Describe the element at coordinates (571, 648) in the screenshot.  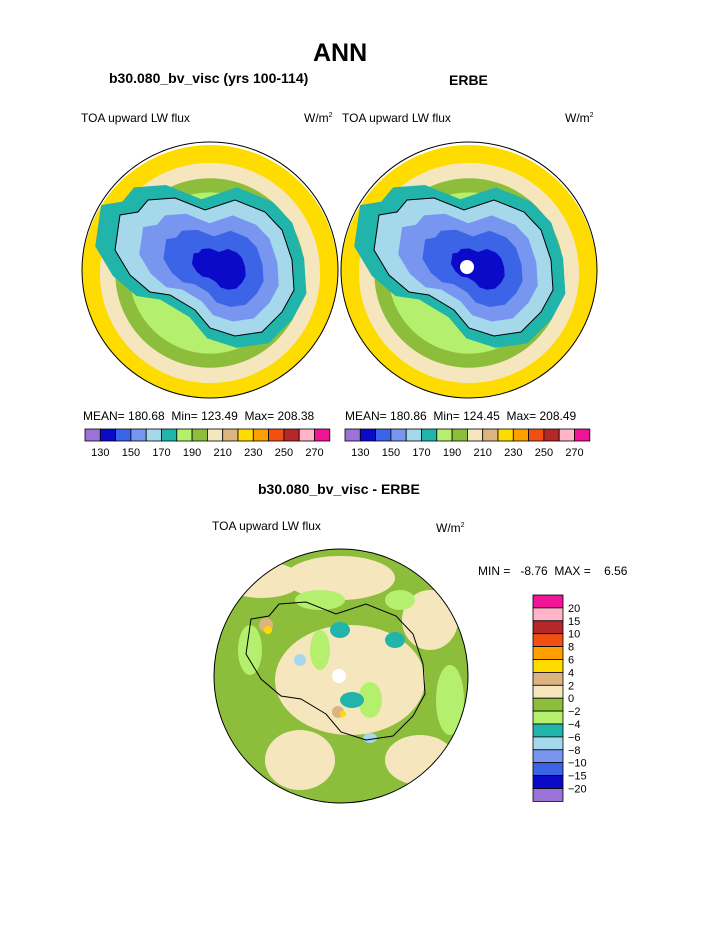
I see `colorbar-tick-label: 8` at that location.